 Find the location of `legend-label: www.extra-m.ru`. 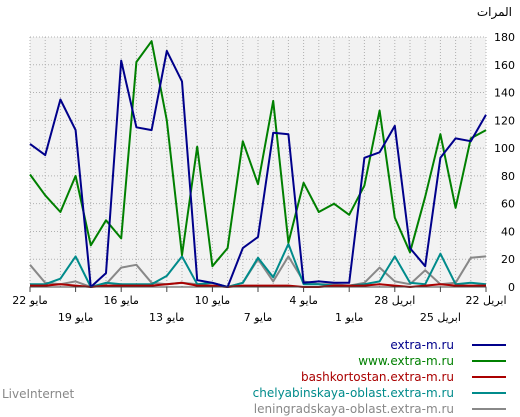

legend-label: www.extra-m.ru is located at coordinates (406, 361).